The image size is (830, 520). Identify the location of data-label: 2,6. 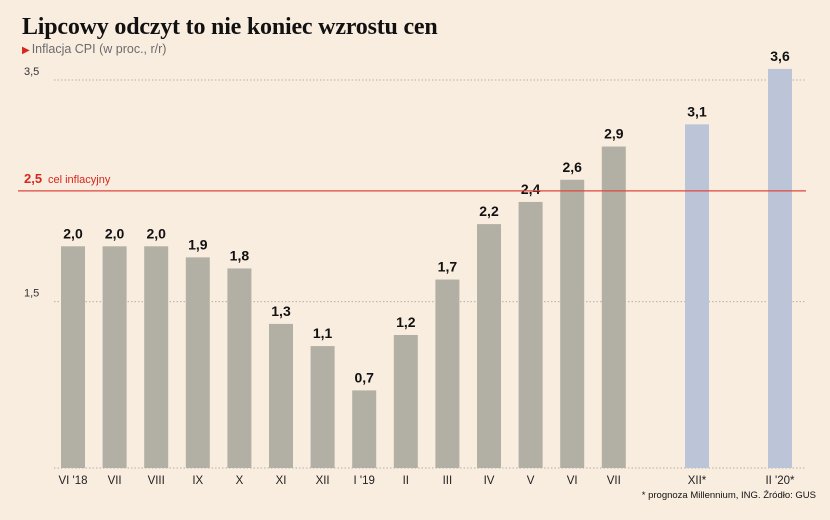
(572, 167).